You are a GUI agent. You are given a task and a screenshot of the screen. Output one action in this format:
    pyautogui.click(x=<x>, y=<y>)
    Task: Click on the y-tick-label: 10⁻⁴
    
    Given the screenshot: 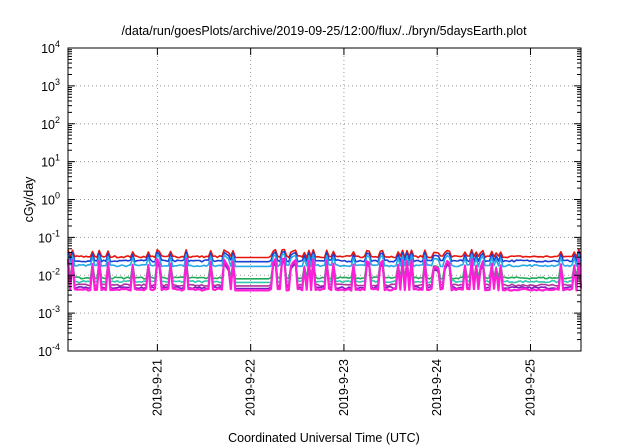 What is the action you would take?
    pyautogui.click(x=49, y=350)
    